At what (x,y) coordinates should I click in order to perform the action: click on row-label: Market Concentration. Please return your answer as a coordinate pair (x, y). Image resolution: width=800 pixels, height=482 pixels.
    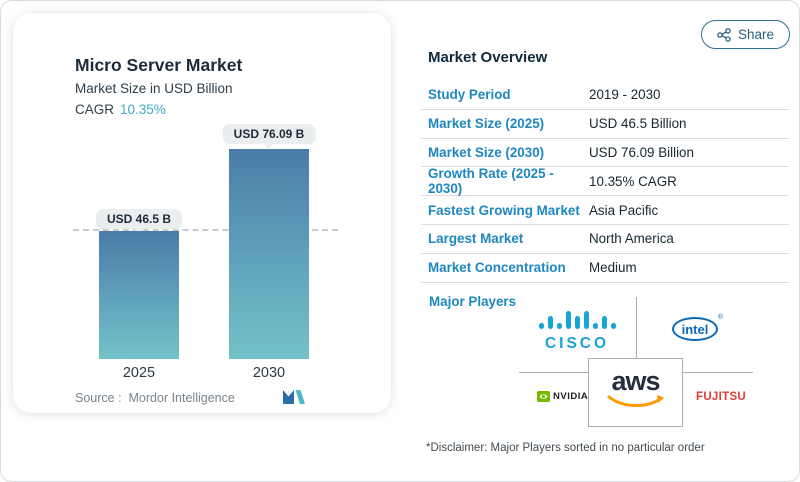
    Looking at the image, I should click on (497, 268).